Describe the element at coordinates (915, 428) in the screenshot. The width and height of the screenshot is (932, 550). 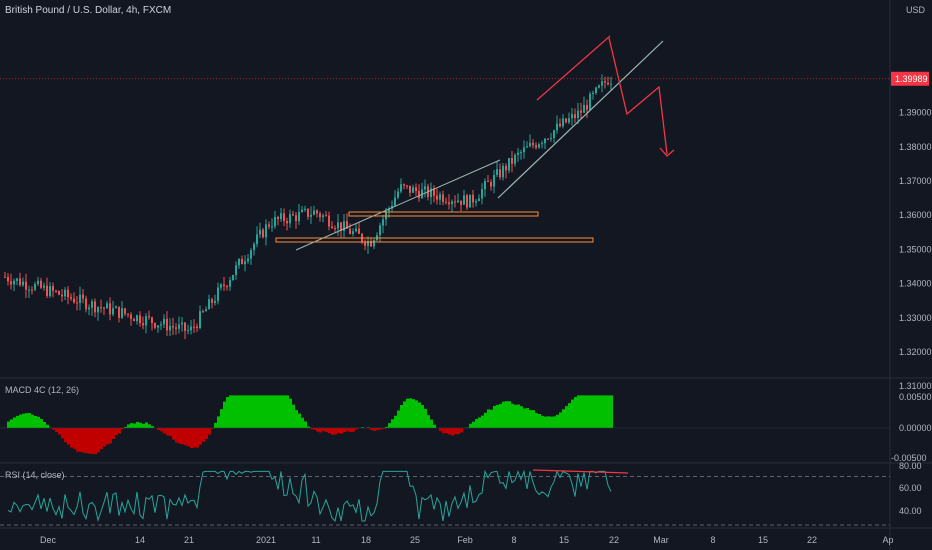
I see `macd-tick-label: 0.00000` at that location.